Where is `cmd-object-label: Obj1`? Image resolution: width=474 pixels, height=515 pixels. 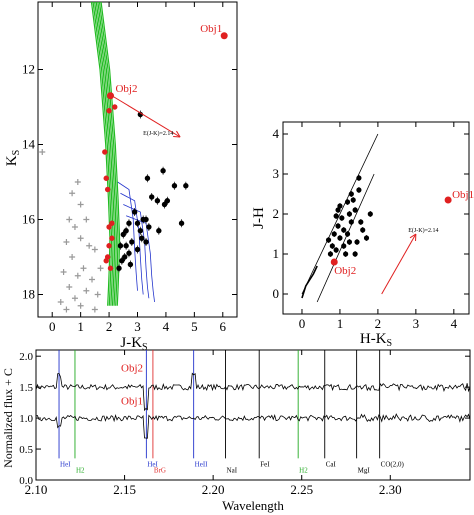 cmd-object-label: Obj1 is located at coordinates (211, 29).